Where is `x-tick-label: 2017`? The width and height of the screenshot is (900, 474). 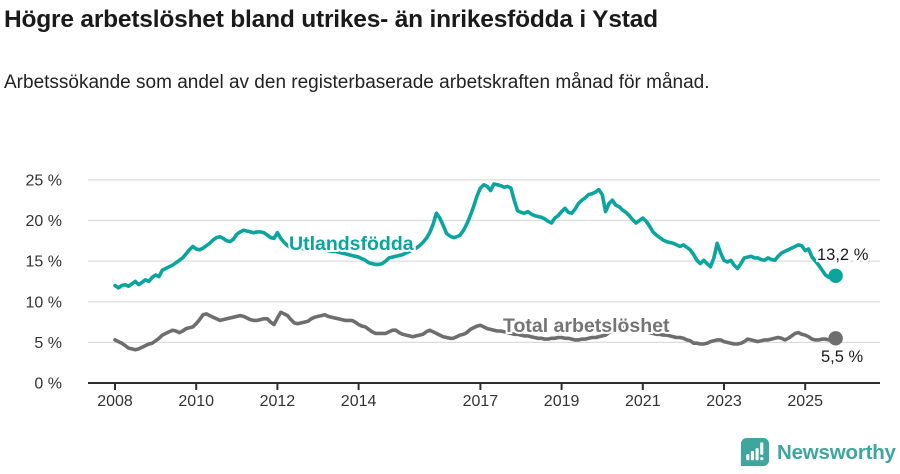
x-tick-label: 2017 is located at coordinates (481, 401).